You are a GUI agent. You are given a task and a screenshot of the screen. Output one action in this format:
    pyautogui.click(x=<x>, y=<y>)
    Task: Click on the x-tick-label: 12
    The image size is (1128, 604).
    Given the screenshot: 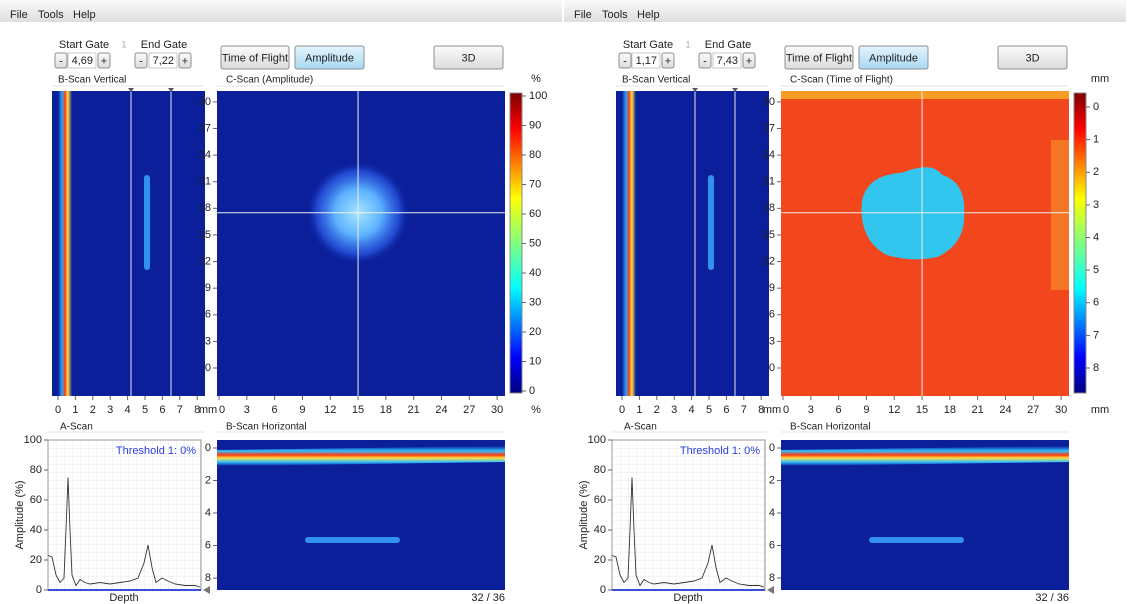 What is the action you would take?
    pyautogui.click(x=894, y=410)
    